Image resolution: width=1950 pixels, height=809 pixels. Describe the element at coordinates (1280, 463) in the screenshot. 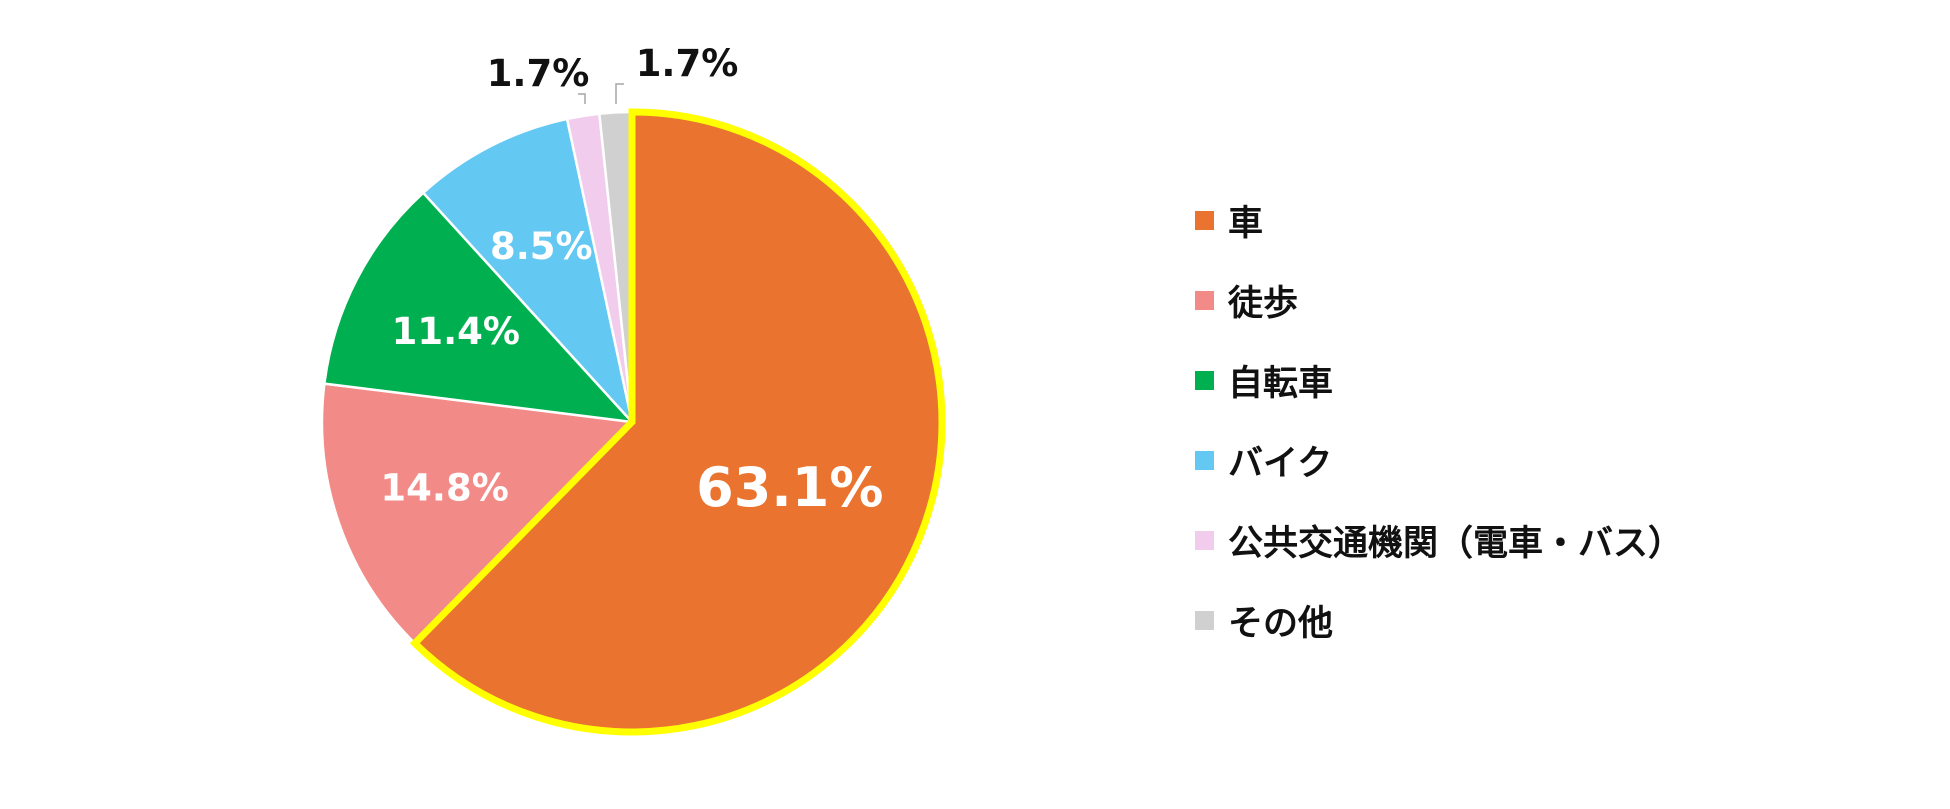

I see `legend-label-4: バイク` at that location.